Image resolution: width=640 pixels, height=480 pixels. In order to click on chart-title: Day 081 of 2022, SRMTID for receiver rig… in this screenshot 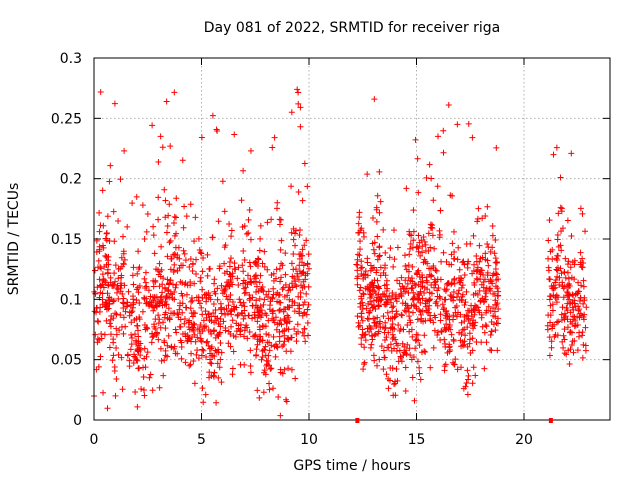, I will do `click(352, 28)`.